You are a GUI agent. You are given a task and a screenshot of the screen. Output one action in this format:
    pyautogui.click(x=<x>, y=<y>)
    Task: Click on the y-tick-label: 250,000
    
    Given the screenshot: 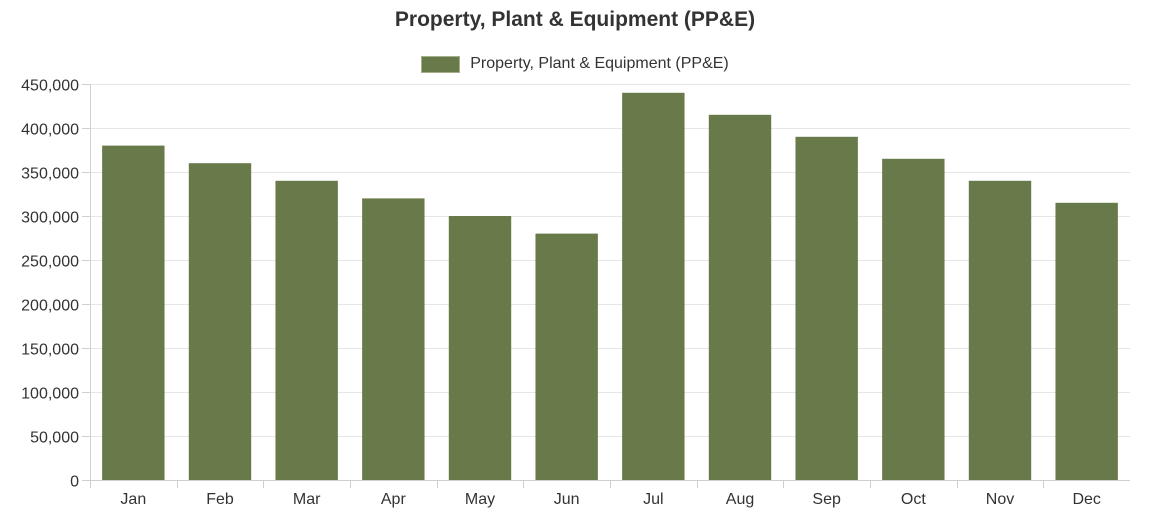 What is the action you would take?
    pyautogui.click(x=50, y=262)
    